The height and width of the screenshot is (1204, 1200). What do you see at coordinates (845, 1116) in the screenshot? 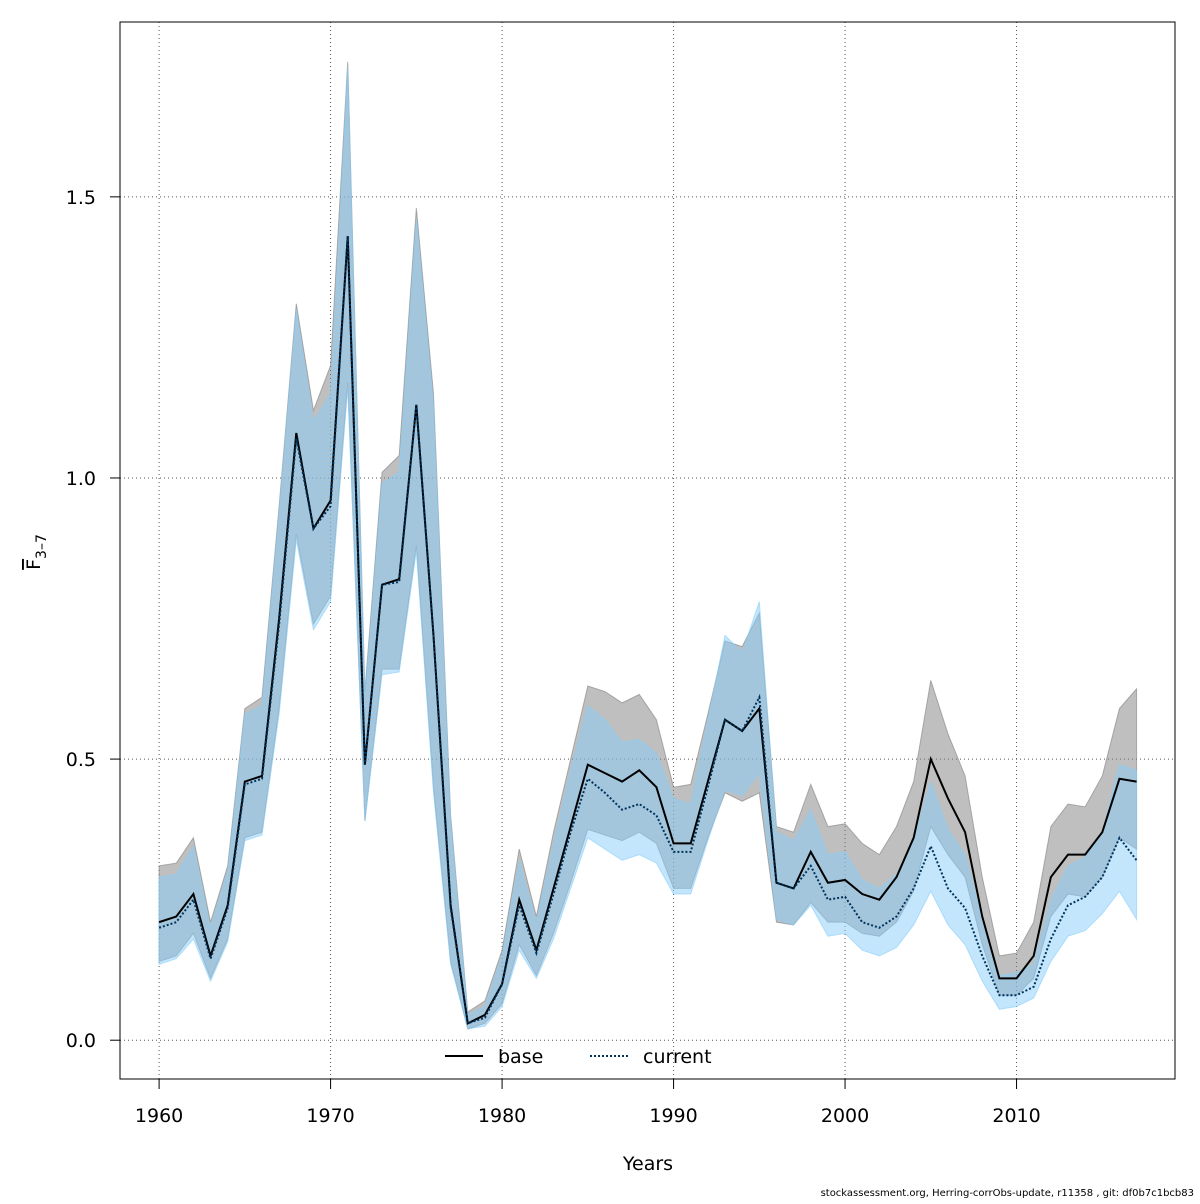
I see `x-tick-label: 2000` at bounding box center [845, 1116].